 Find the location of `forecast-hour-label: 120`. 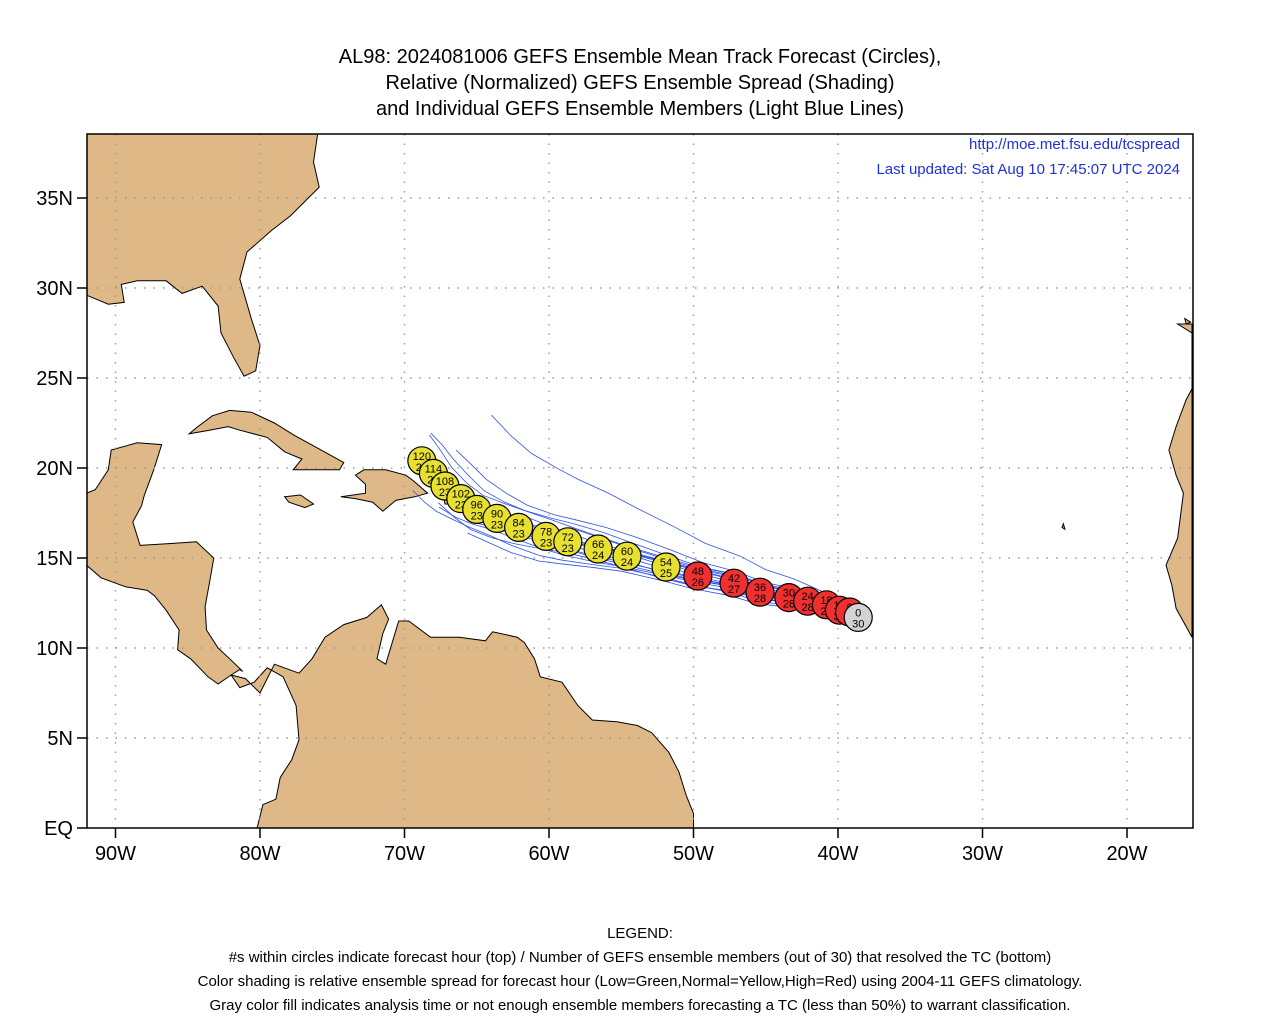

forecast-hour-label: 120 is located at coordinates (422, 457).